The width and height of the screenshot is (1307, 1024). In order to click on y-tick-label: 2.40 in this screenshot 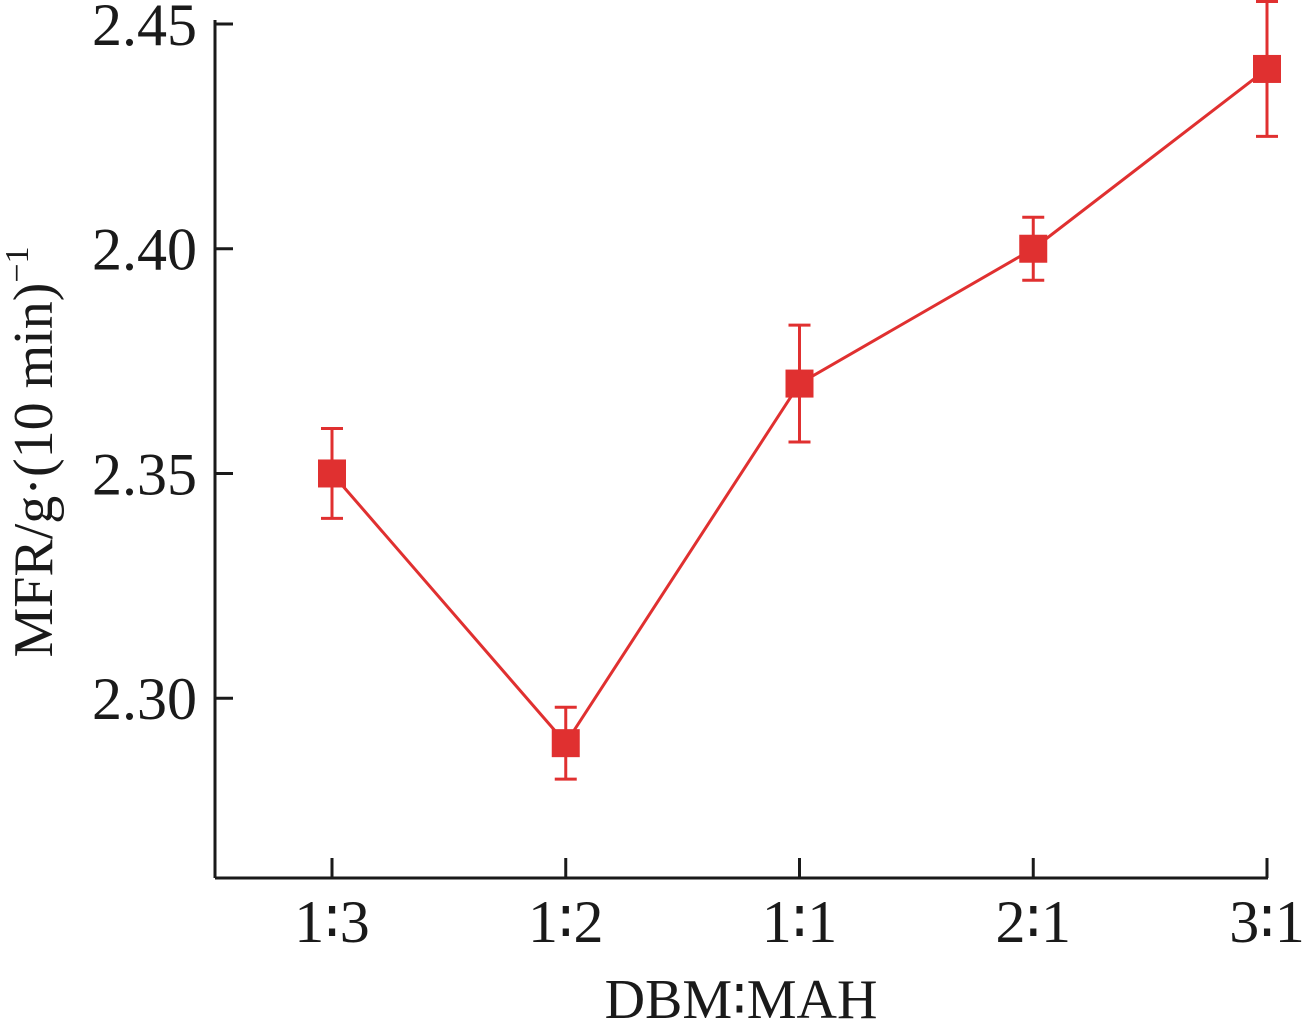, I will do `click(144, 250)`.